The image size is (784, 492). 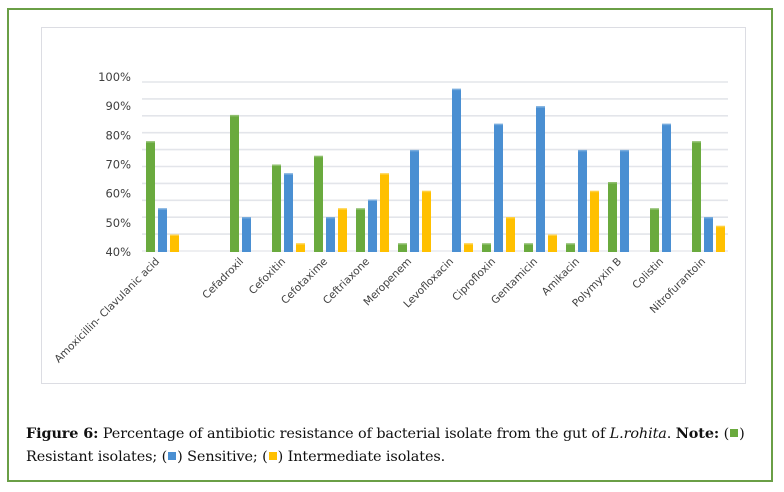 I want to click on x-tick-label: Cefadroxil, so click(x=223, y=279).